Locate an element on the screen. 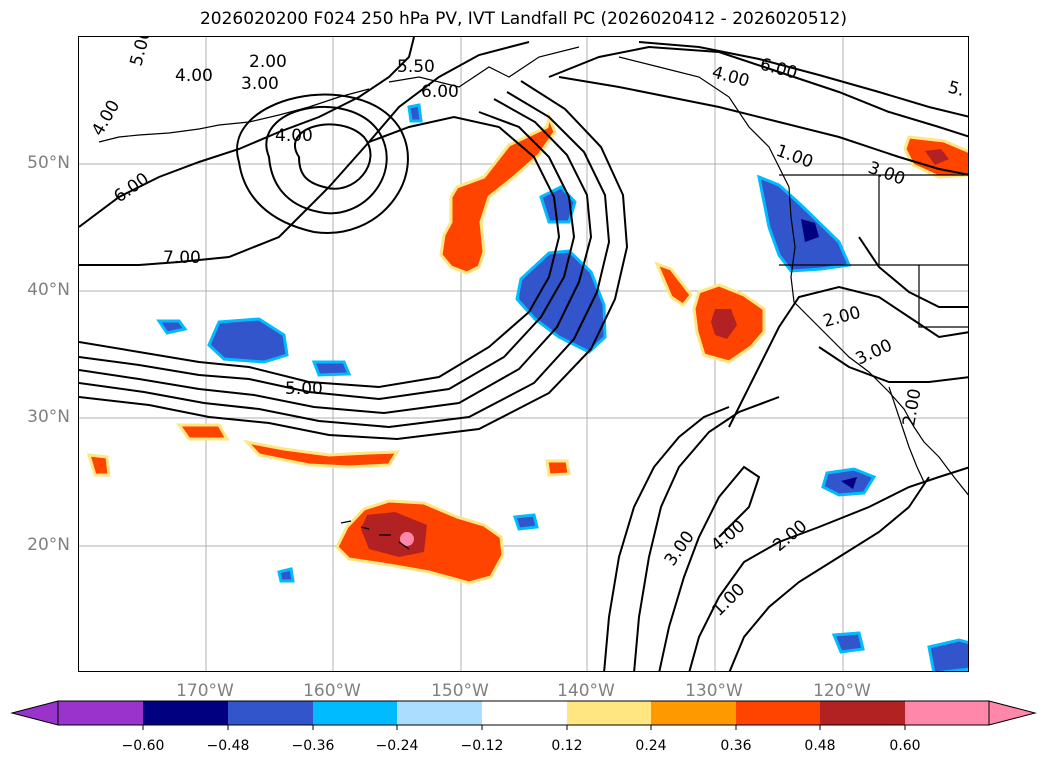 Image resolution: width=1047 pixels, height=765 pixels. colorbar-tick-label: 0.12 is located at coordinates (567, 746).